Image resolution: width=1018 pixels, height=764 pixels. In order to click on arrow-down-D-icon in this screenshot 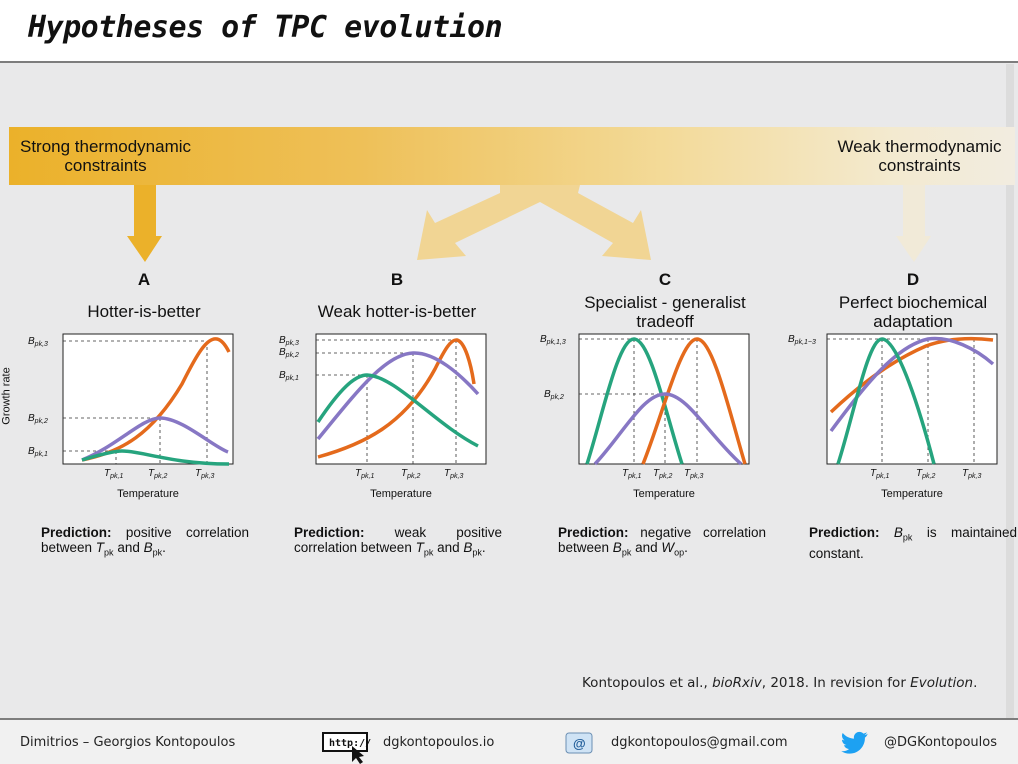, I will do `click(913, 223)`.